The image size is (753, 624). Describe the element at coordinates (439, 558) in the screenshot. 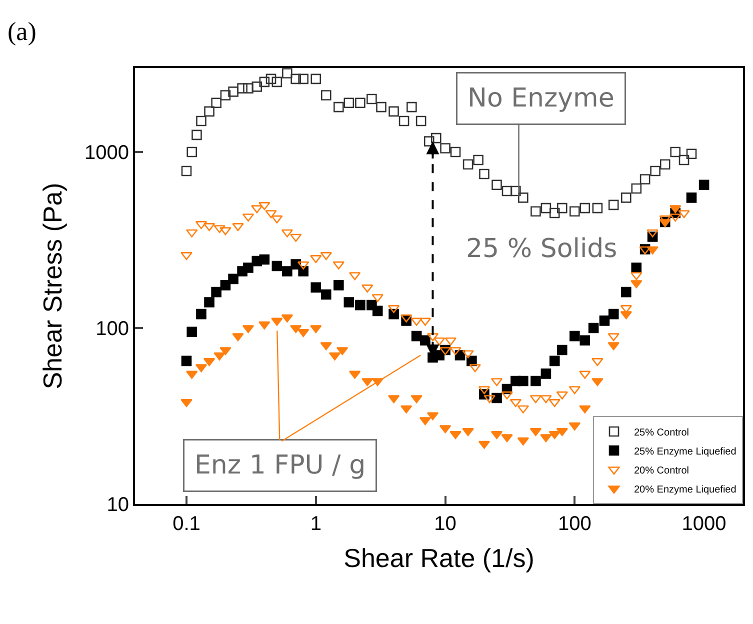

I see `x-axis-title: Shear Rate (1/s)` at that location.